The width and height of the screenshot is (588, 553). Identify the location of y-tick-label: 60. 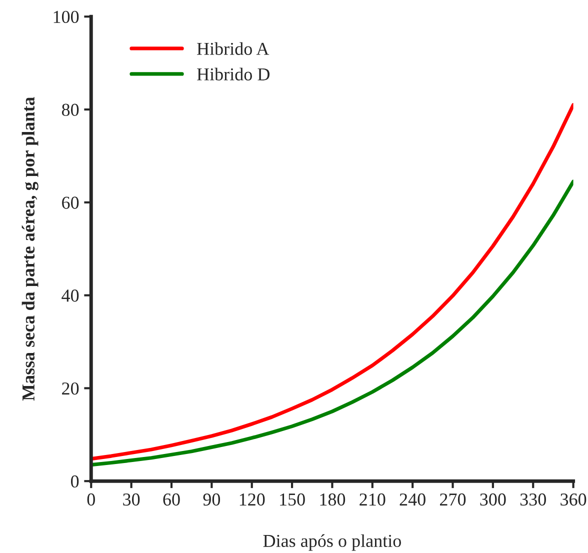
(70, 202).